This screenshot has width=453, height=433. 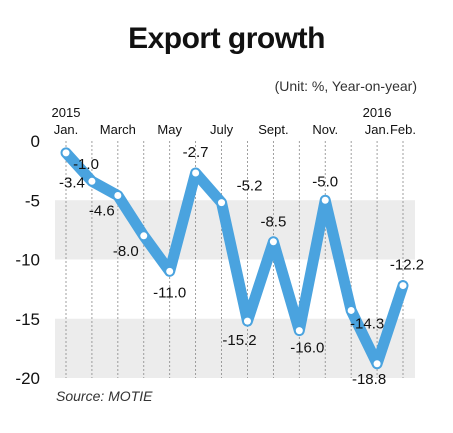 What do you see at coordinates (250, 186) in the screenshot?
I see `data-label: -5.2` at bounding box center [250, 186].